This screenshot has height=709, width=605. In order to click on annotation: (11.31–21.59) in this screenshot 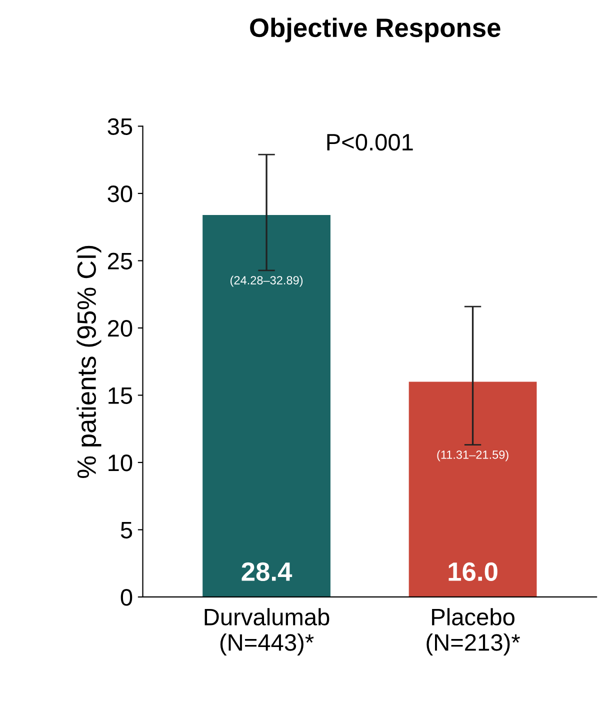, I will do `click(472, 456)`.